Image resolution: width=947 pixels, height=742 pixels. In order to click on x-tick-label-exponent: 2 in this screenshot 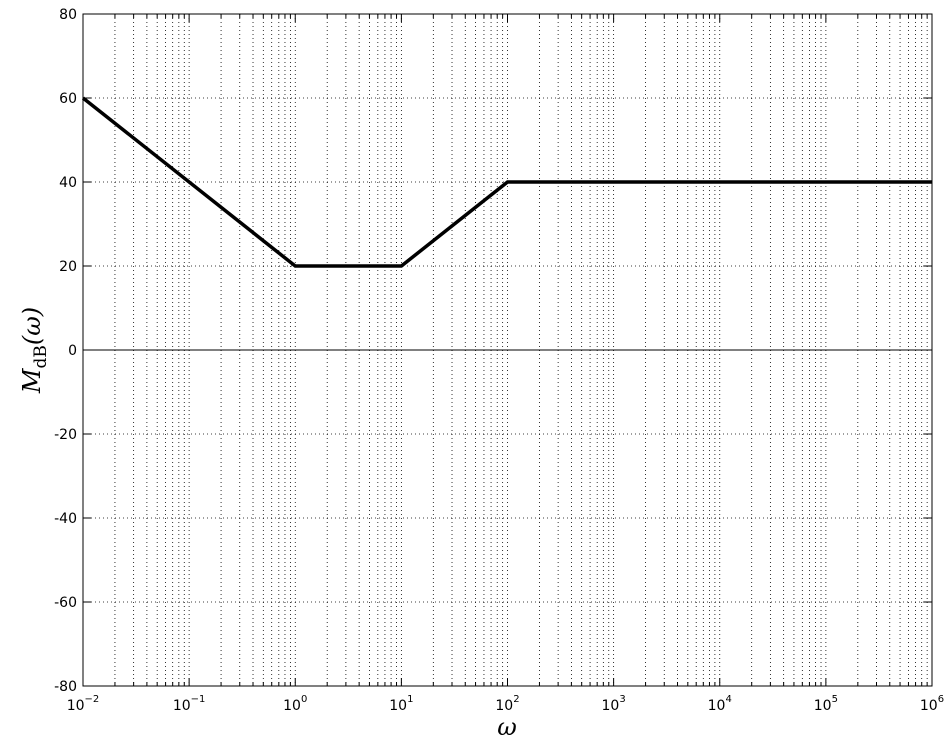, I will do `click(516, 699)`.